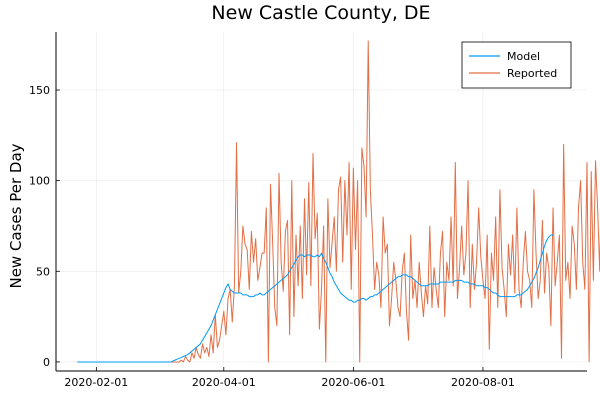  Describe the element at coordinates (39, 90) in the screenshot. I see `y-tick-label: 150` at that location.